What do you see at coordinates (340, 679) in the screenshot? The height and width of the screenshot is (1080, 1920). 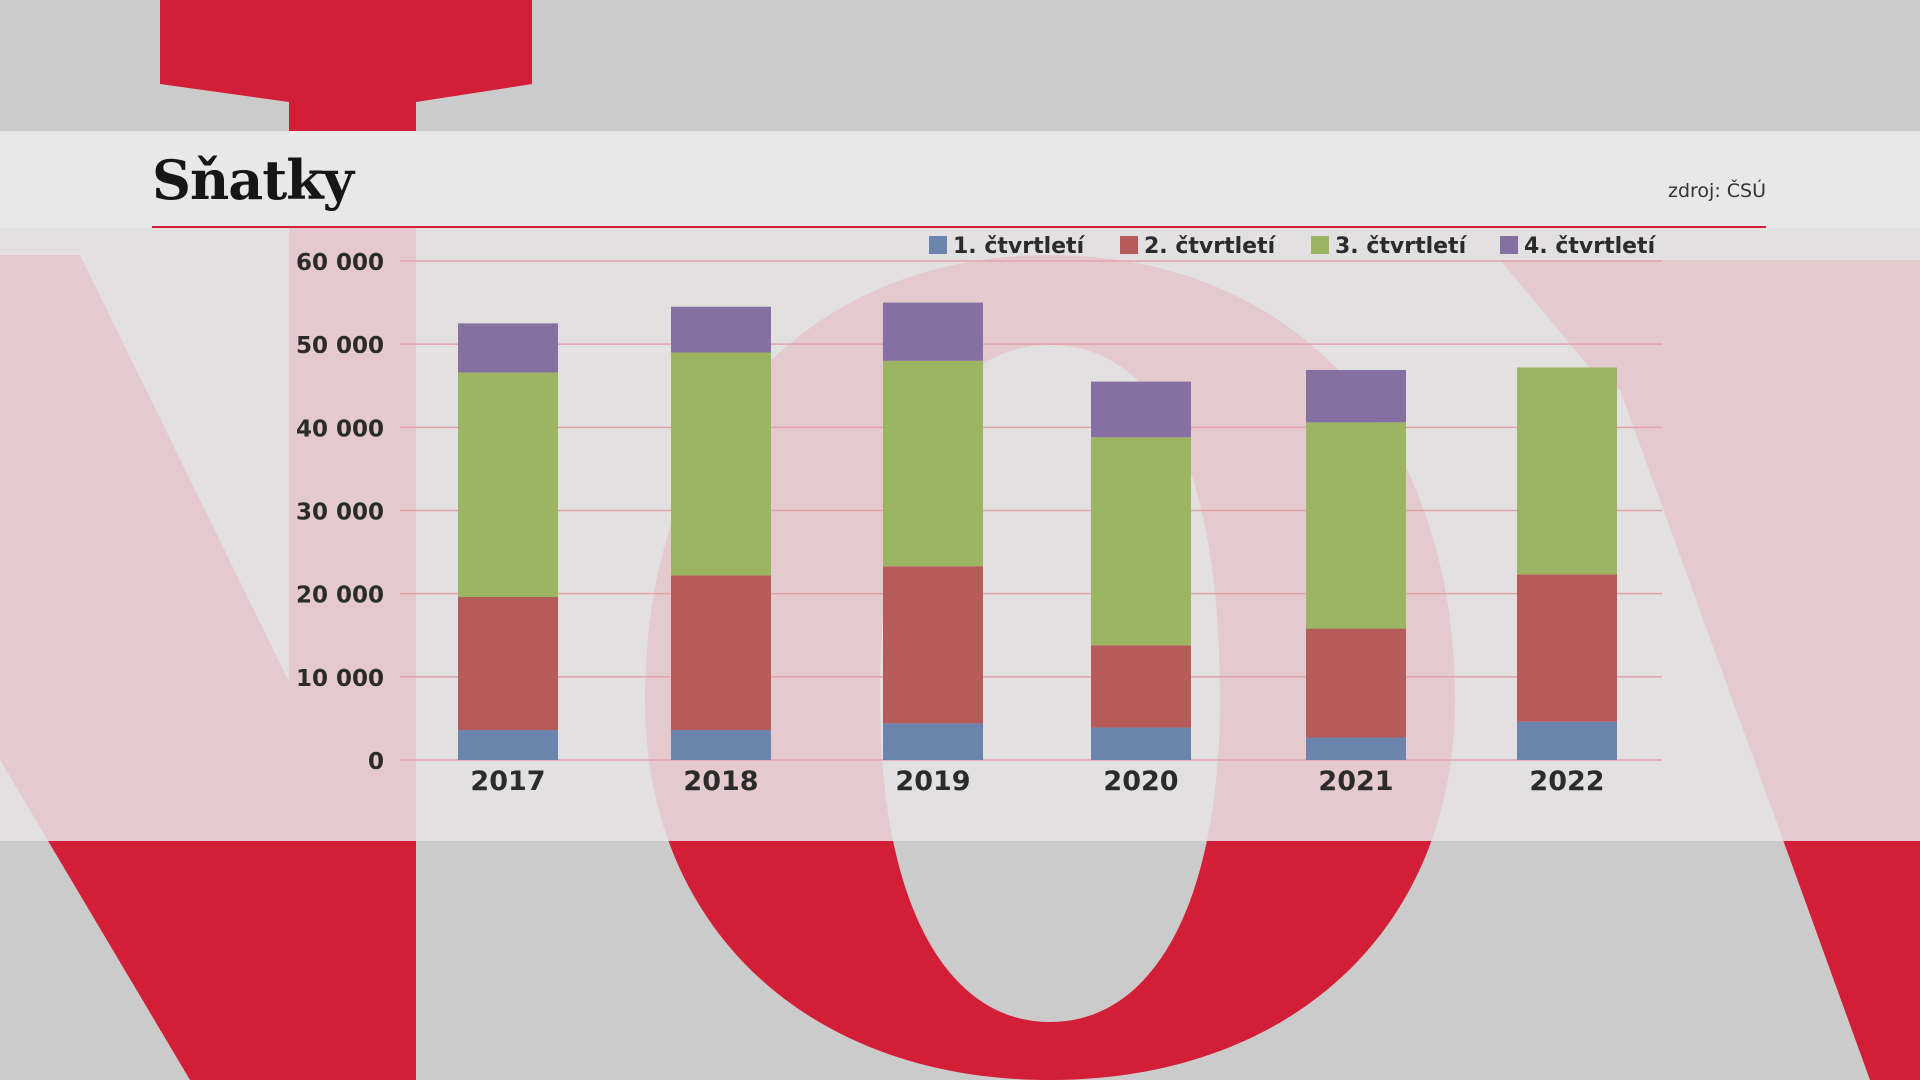 I see `y-tick-label: 10 000` at bounding box center [340, 679].